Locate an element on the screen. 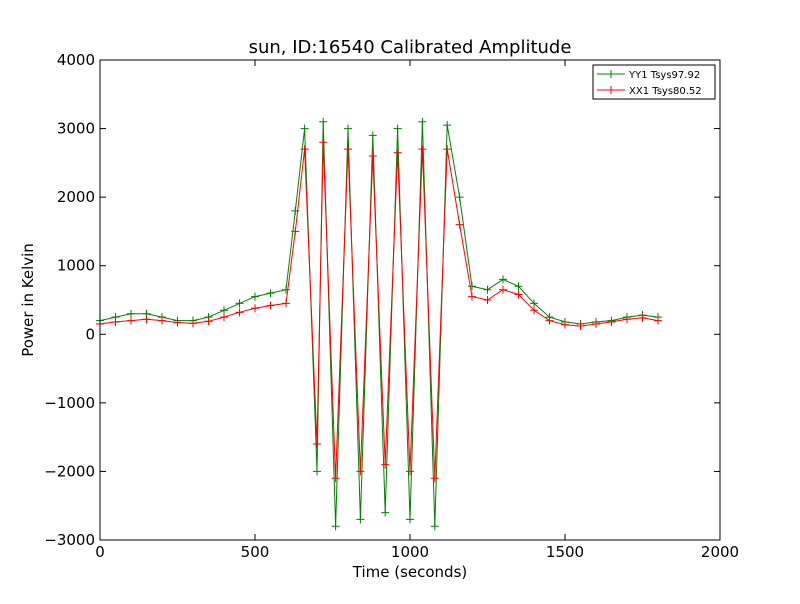  y-tick-label: 1000 is located at coordinates (76, 266).